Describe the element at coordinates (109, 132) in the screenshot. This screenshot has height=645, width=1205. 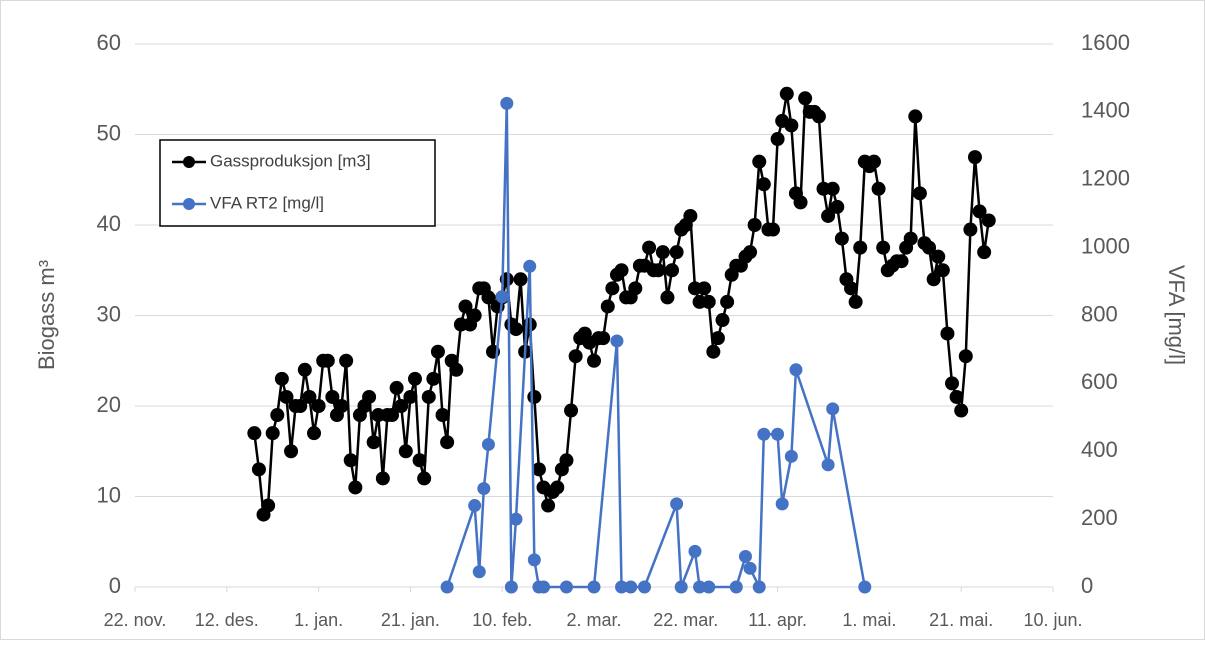
I see `y-tick-label: 50` at that location.